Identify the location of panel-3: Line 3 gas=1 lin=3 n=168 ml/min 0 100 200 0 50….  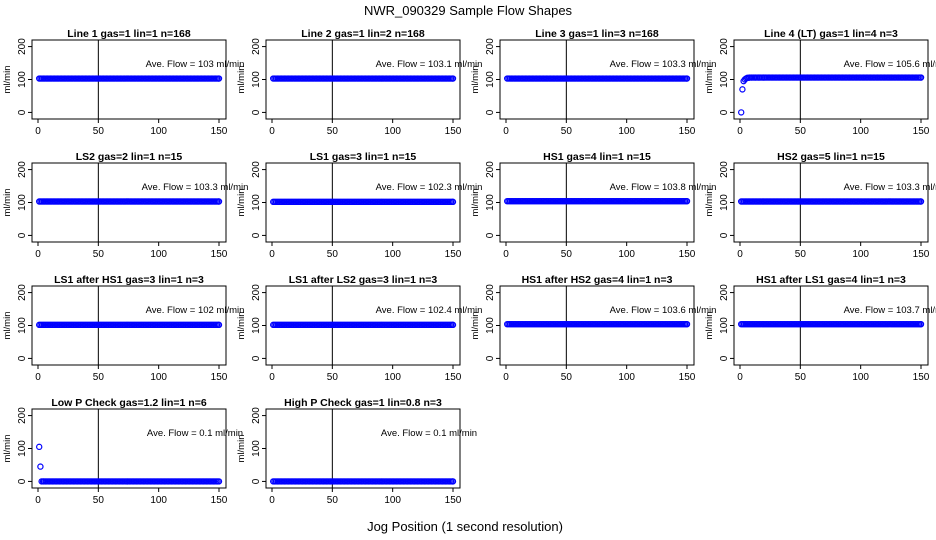
(593, 82).